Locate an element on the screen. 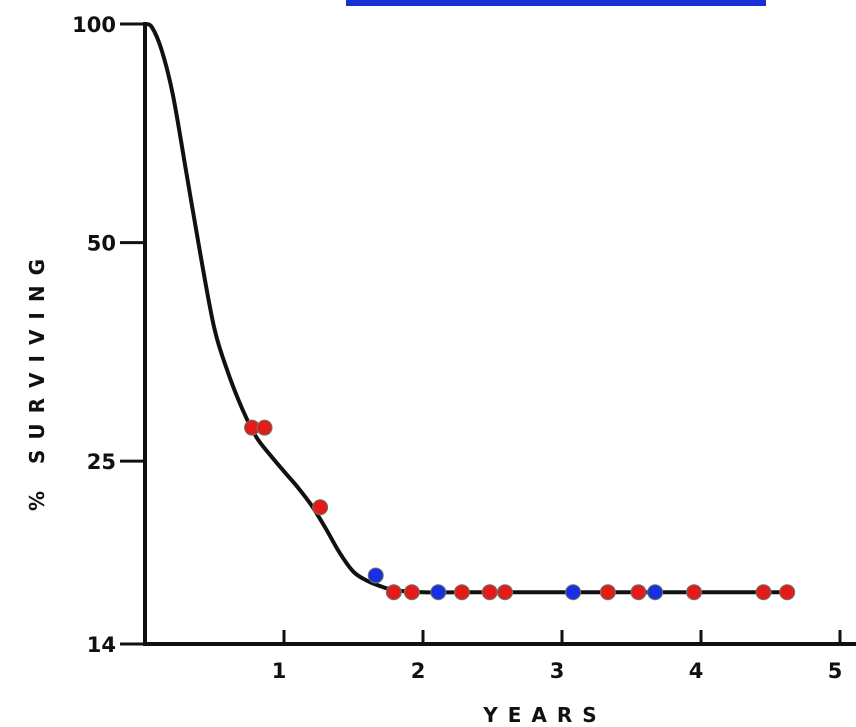  x-tick-label: 4 is located at coordinates (696, 671).